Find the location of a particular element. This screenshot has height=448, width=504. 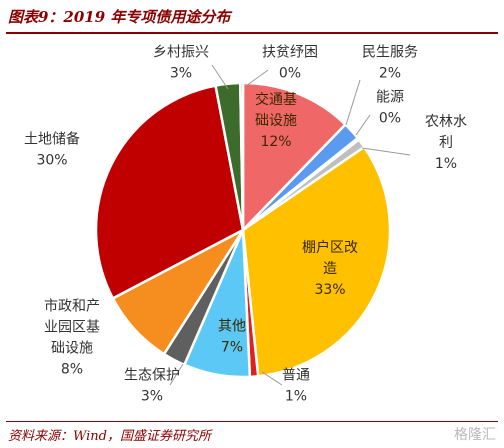

slice-label-10: 土地储备 30% is located at coordinates (52, 150).